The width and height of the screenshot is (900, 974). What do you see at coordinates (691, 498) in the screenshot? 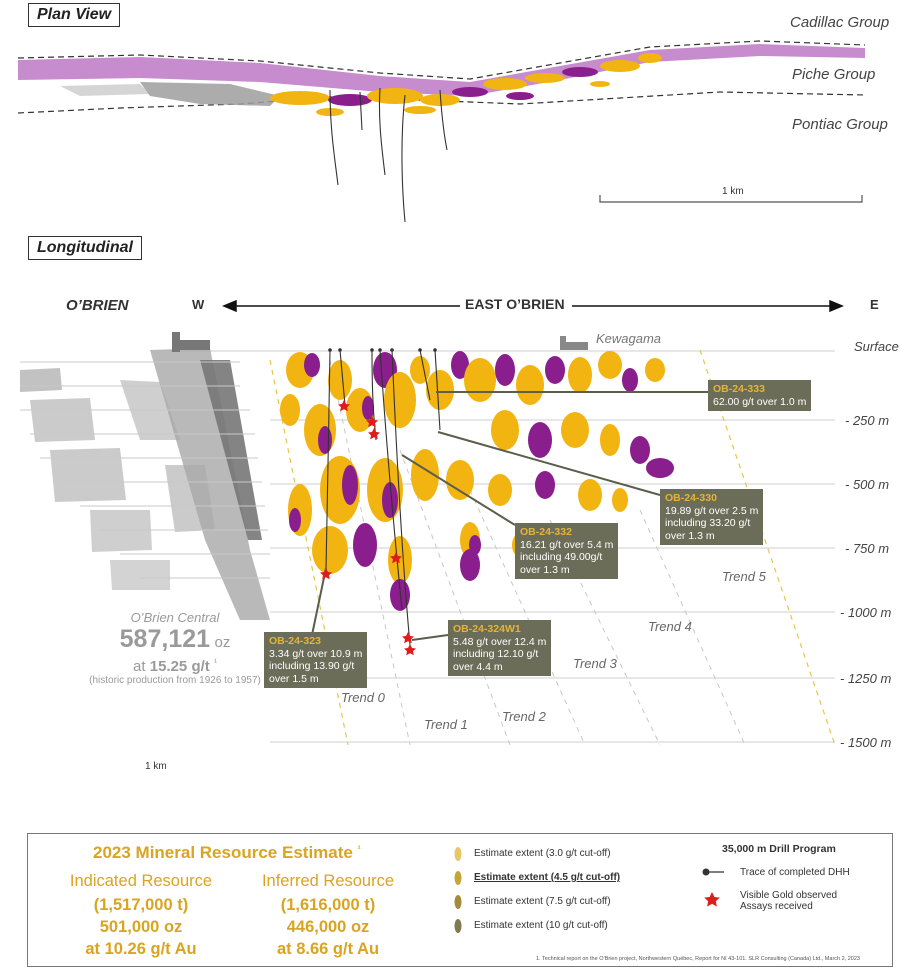
I see `callout-hole-id: OB-24-330` at bounding box center [691, 498].